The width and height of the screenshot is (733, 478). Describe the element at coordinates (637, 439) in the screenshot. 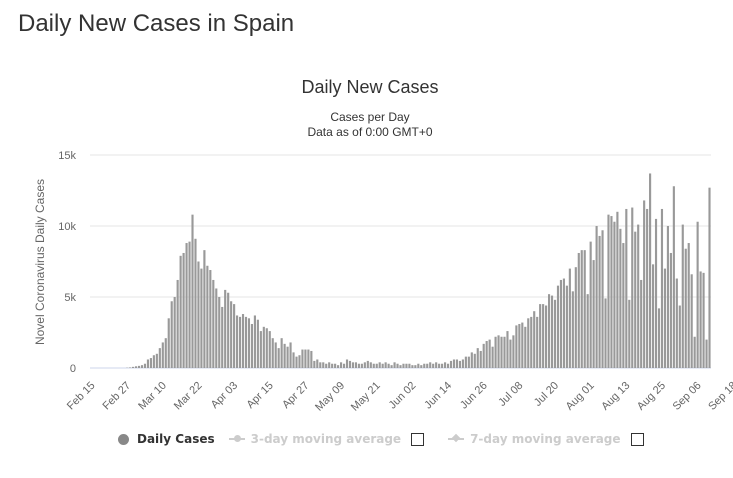

I see `checkbox-7-day-average` at that location.